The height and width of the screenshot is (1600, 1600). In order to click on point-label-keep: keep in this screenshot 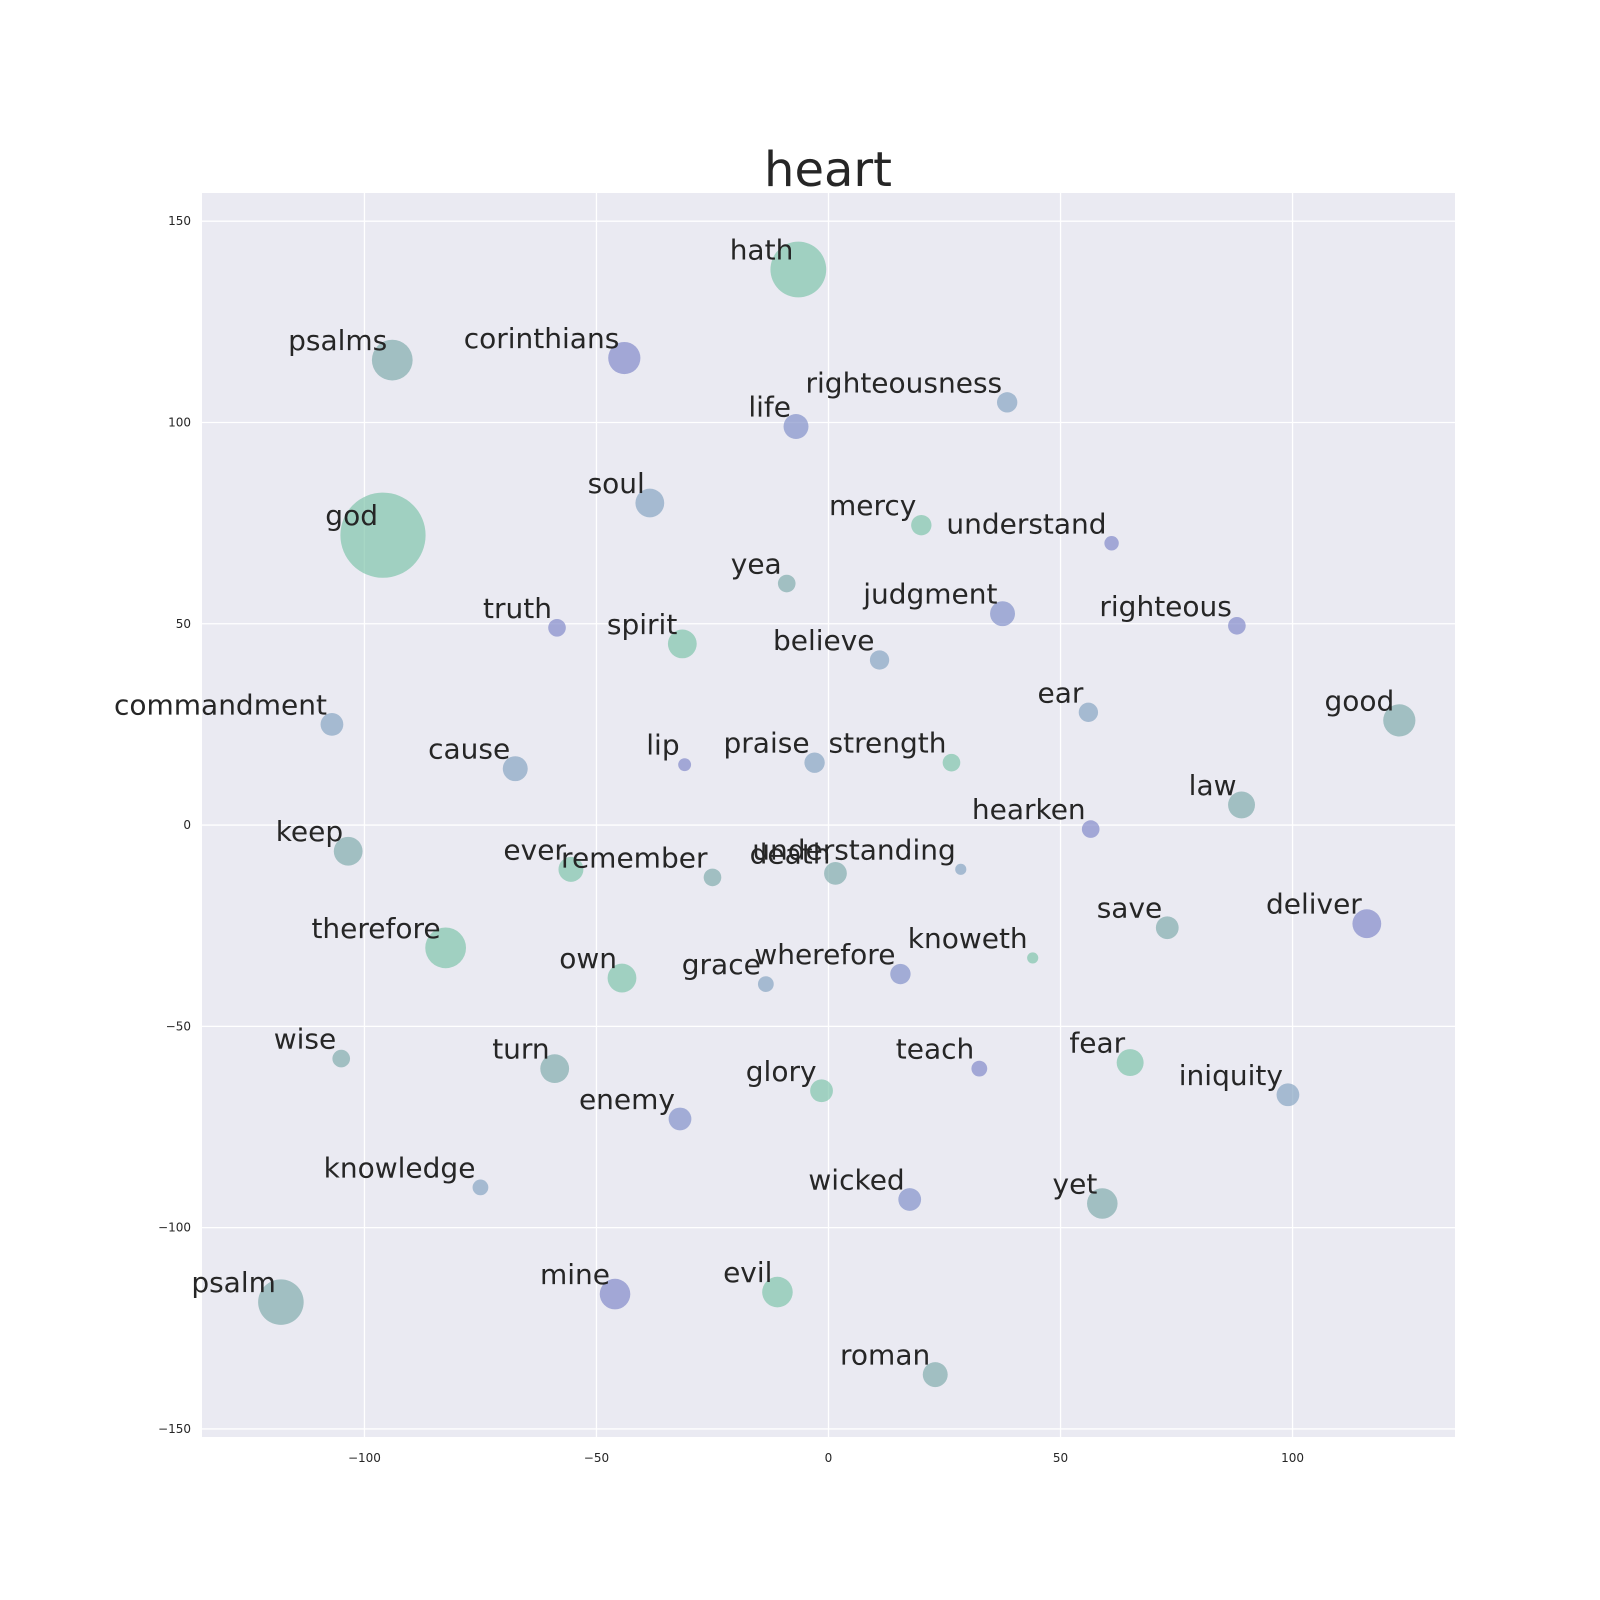, I will do `click(309, 831)`.